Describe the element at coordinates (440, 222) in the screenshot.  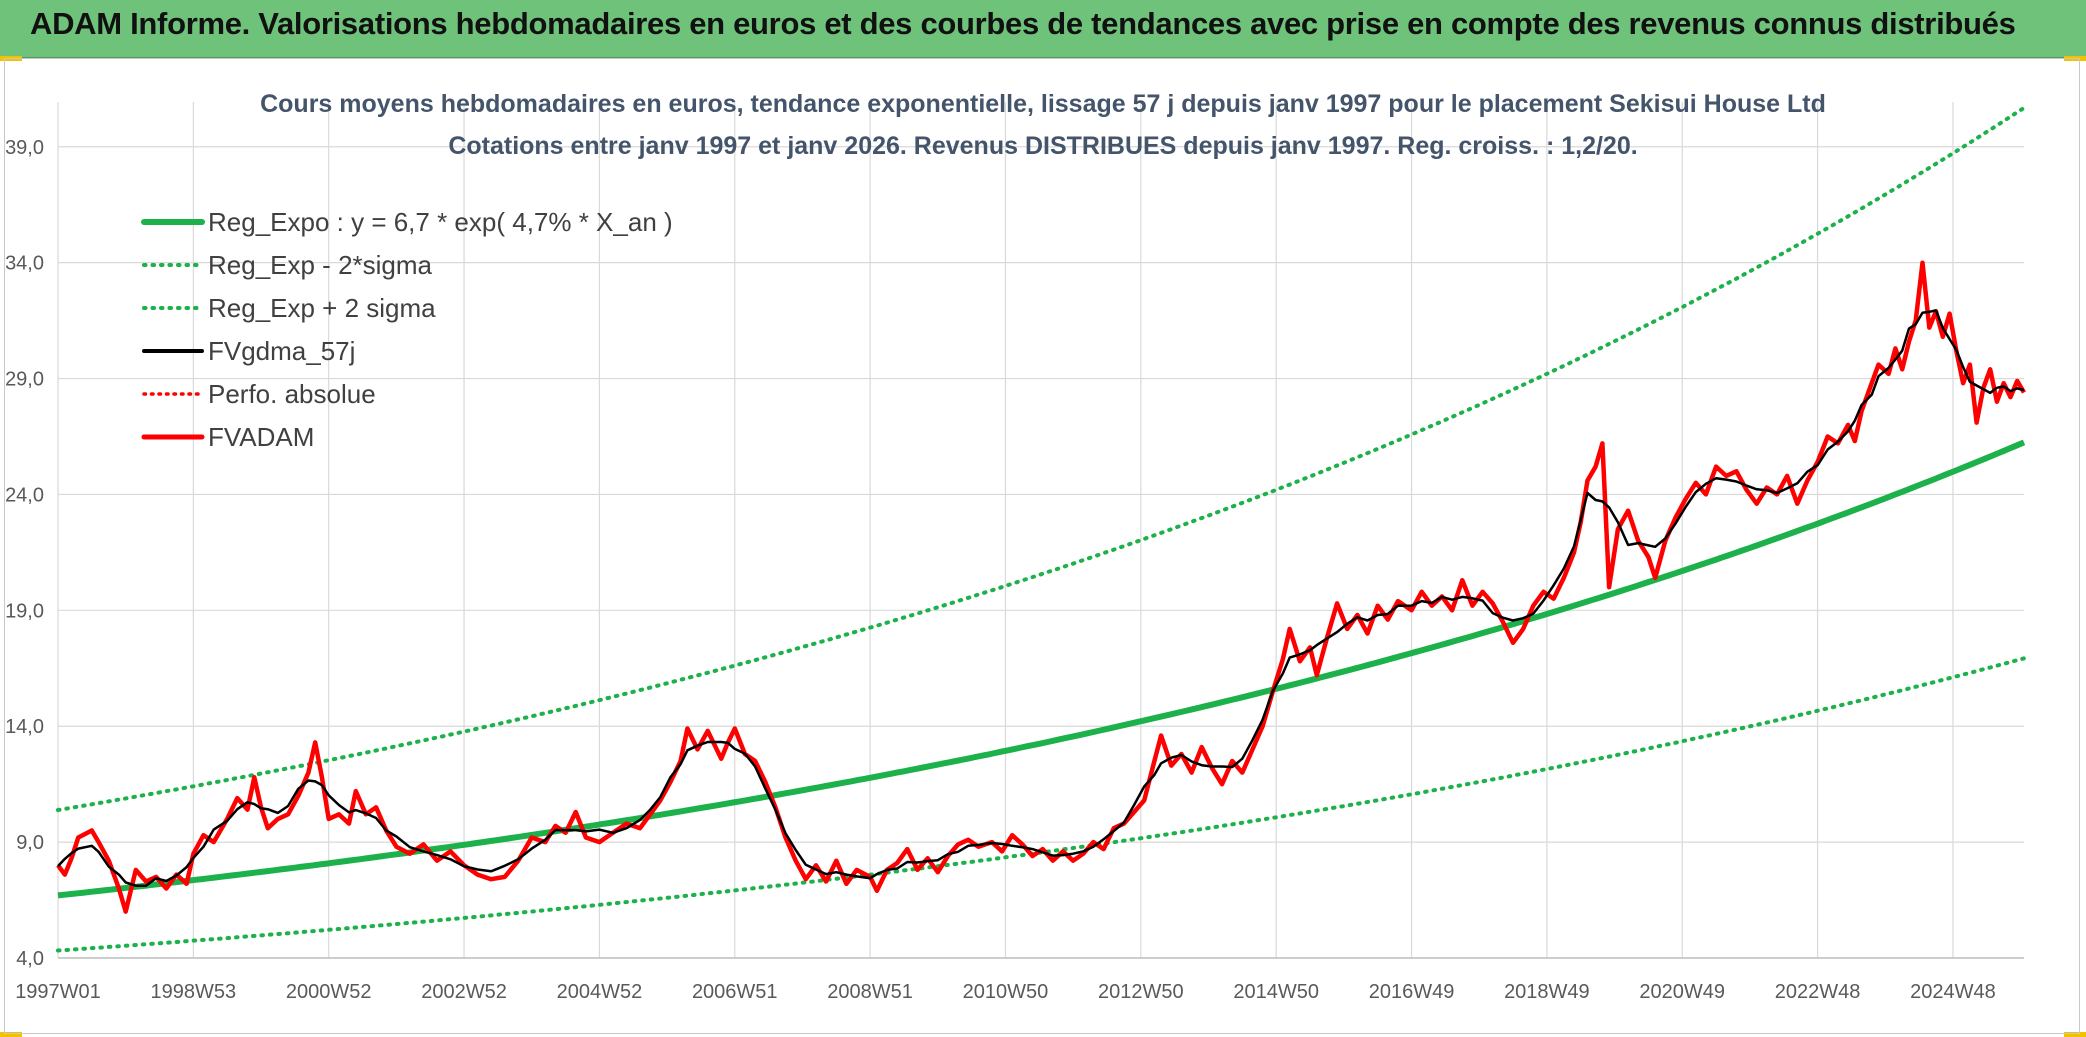
I see `legend-label: Reg_Expo : y = 6,7 * exp( 4,7% * X_an )` at that location.